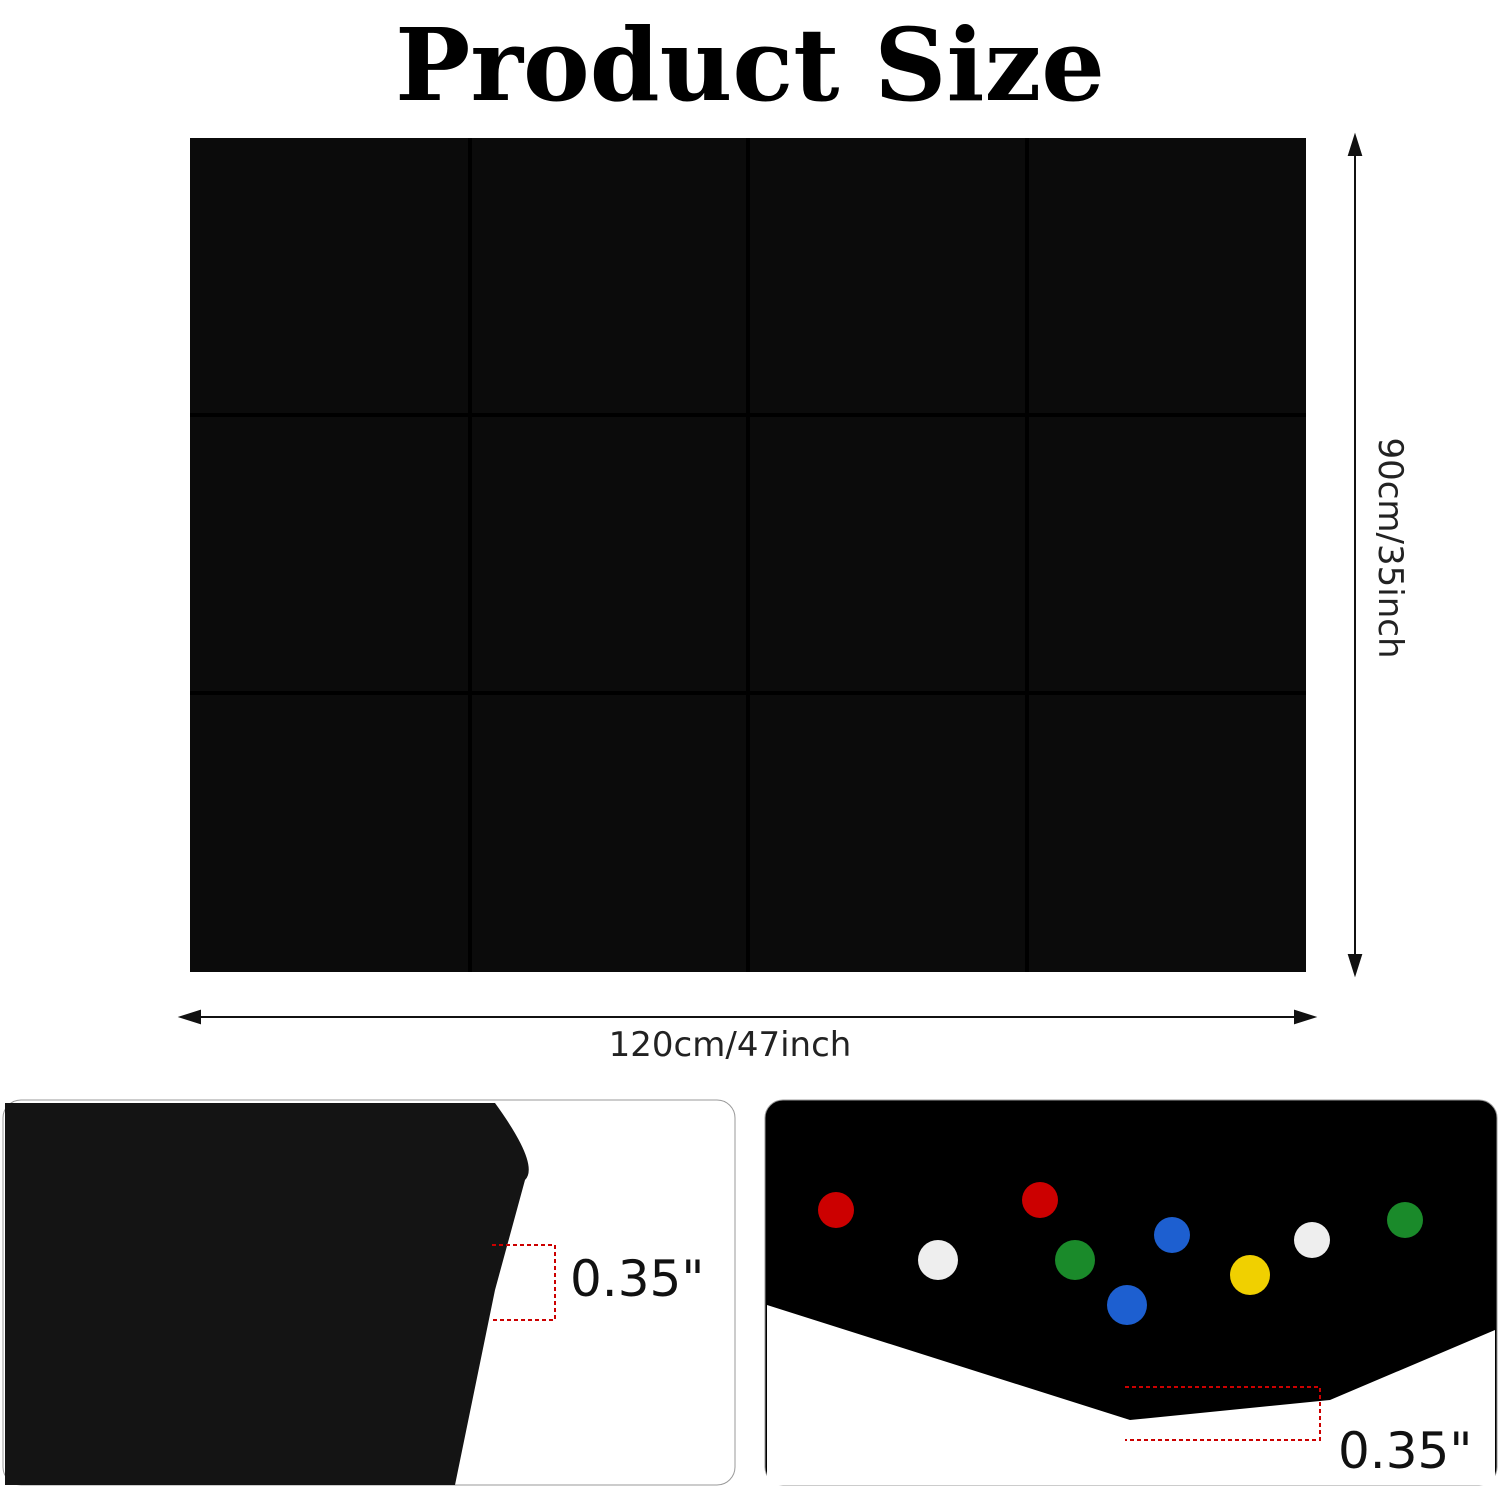 The height and width of the screenshot is (1488, 1500). I want to click on width-label: 120cm/47inch, so click(730, 1045).